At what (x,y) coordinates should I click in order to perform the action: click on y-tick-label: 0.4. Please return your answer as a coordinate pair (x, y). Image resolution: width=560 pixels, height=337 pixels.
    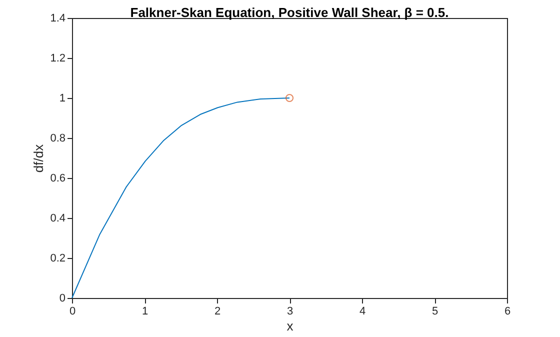
    Looking at the image, I should click on (58, 218).